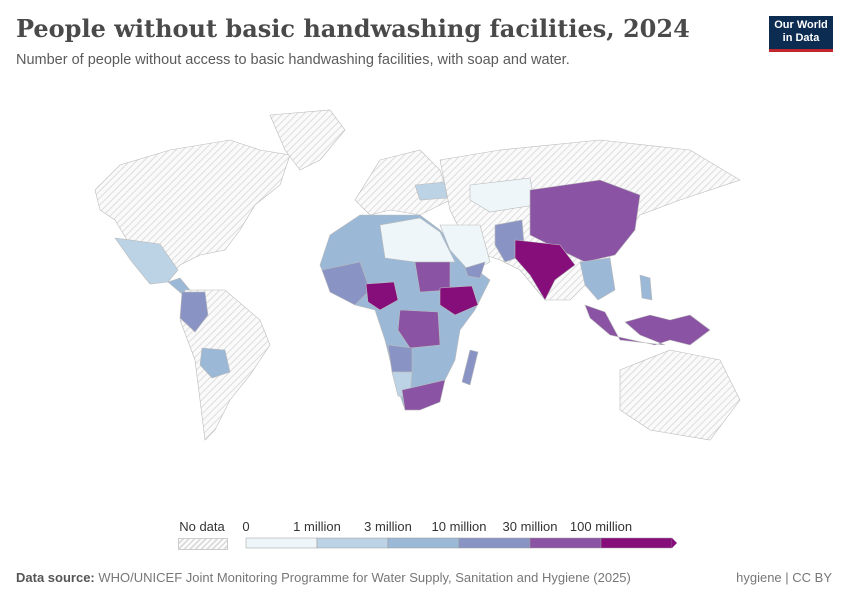  I want to click on madagascar, so click(470, 367).